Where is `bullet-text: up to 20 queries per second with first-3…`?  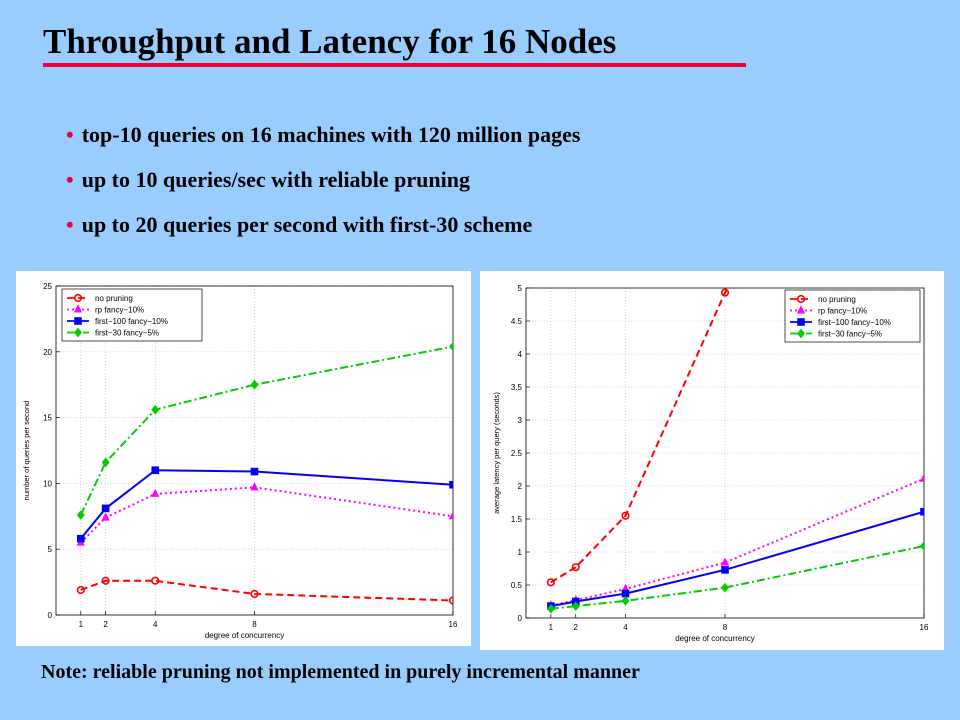
bullet-text: up to 20 queries per second with first-3… is located at coordinates (307, 224).